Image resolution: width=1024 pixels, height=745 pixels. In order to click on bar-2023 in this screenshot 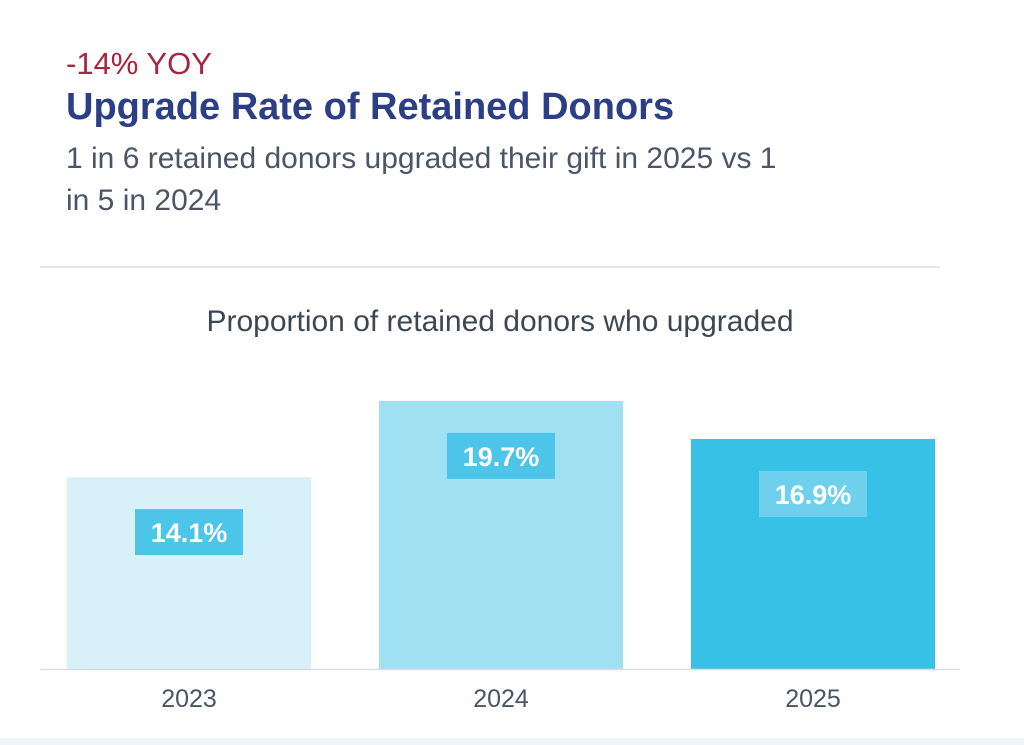, I will do `click(189, 573)`.